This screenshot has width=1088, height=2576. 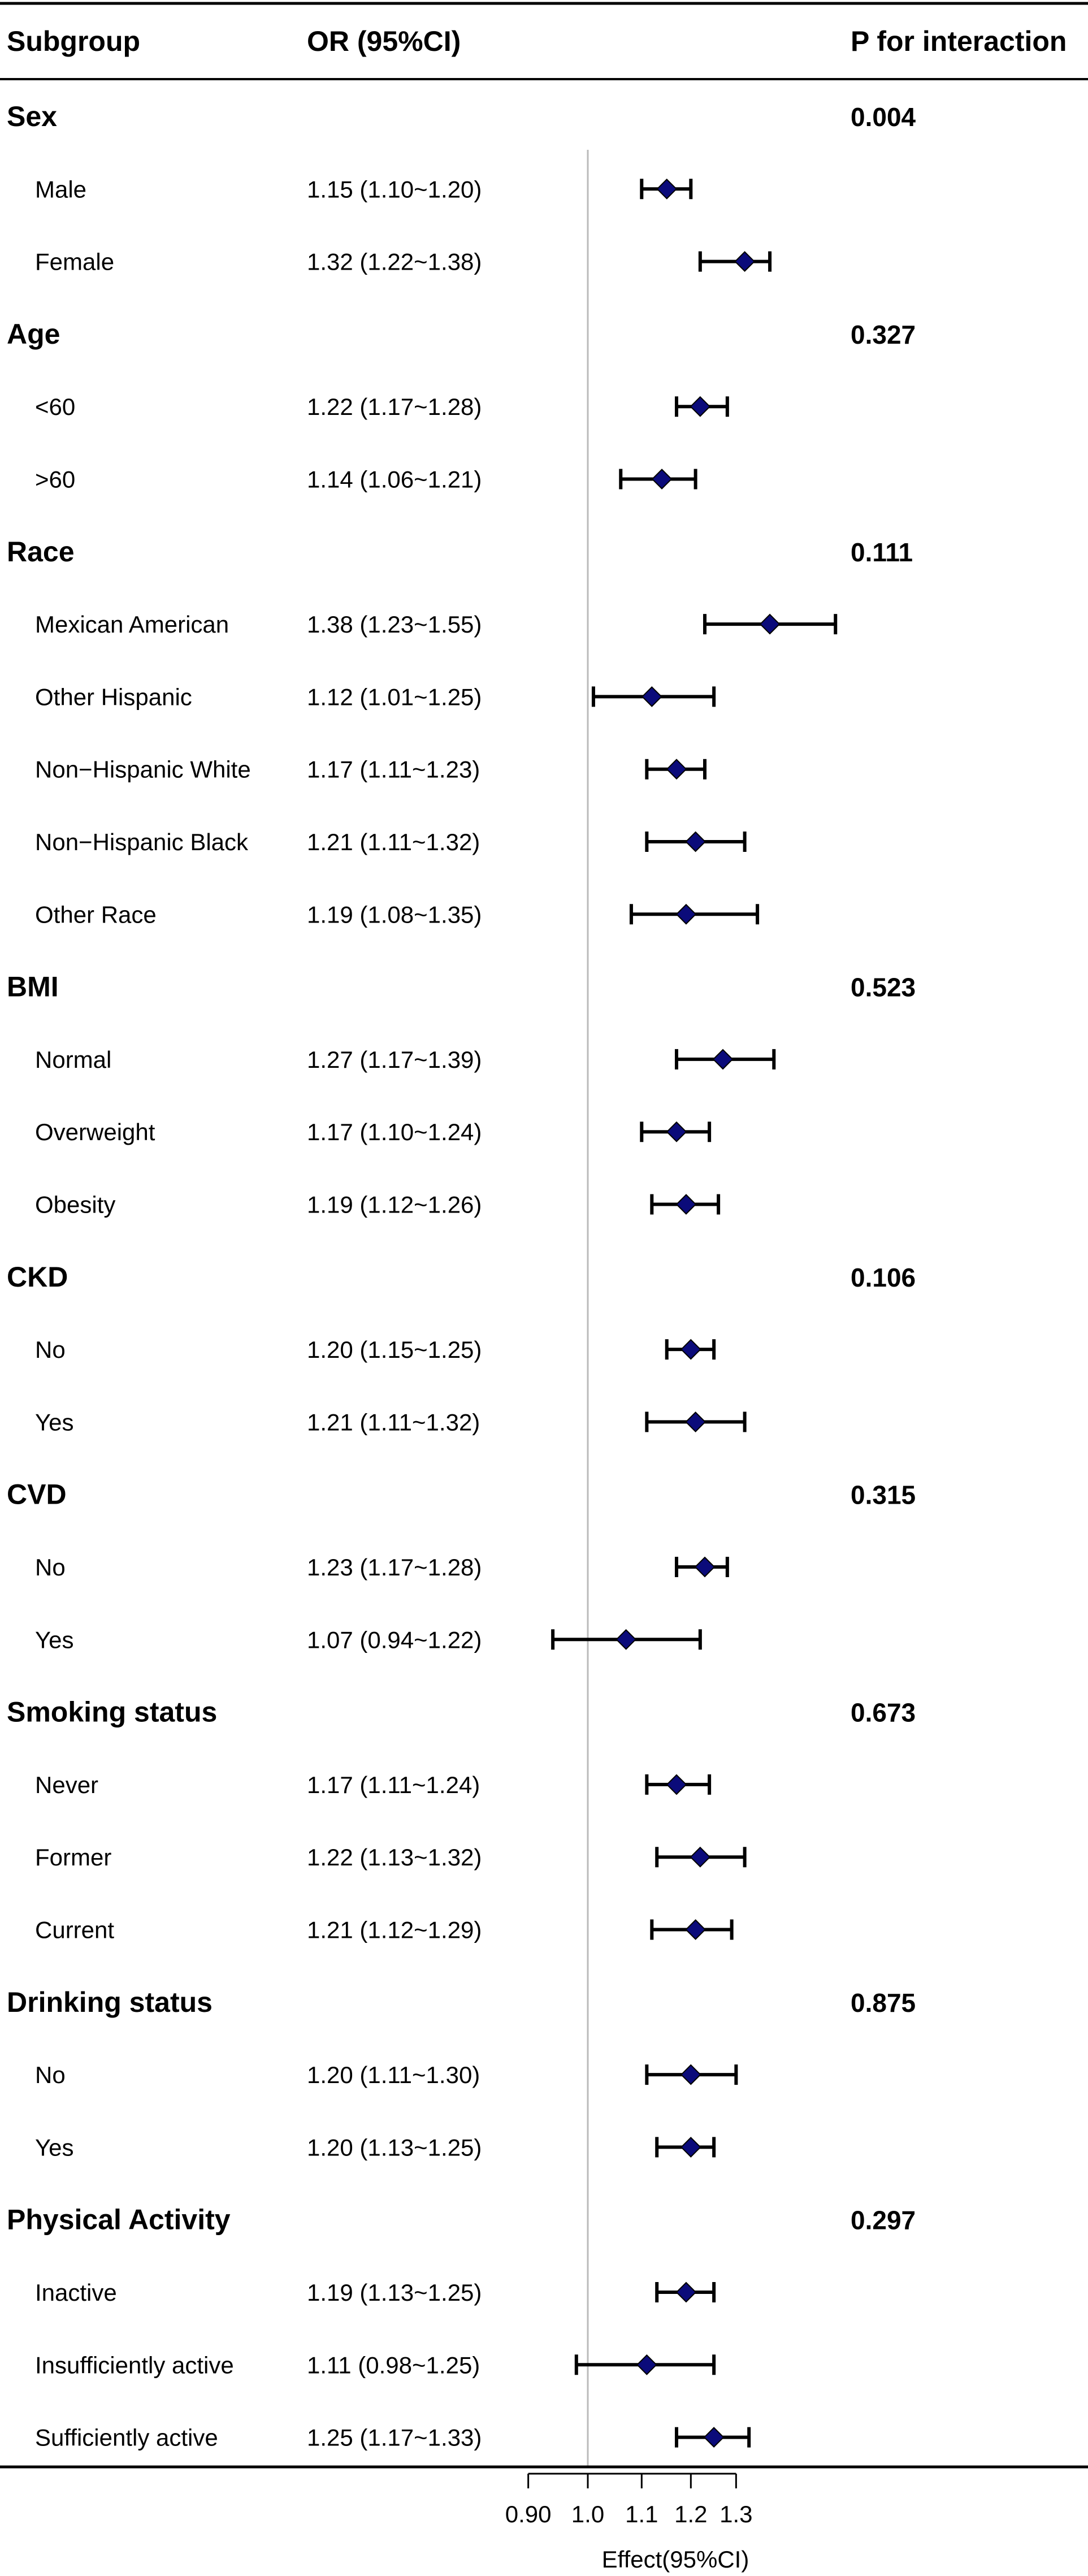 I want to click on subgroup-row: Yes 1.20 (1.13~1.25), so click(x=375, y=2147).